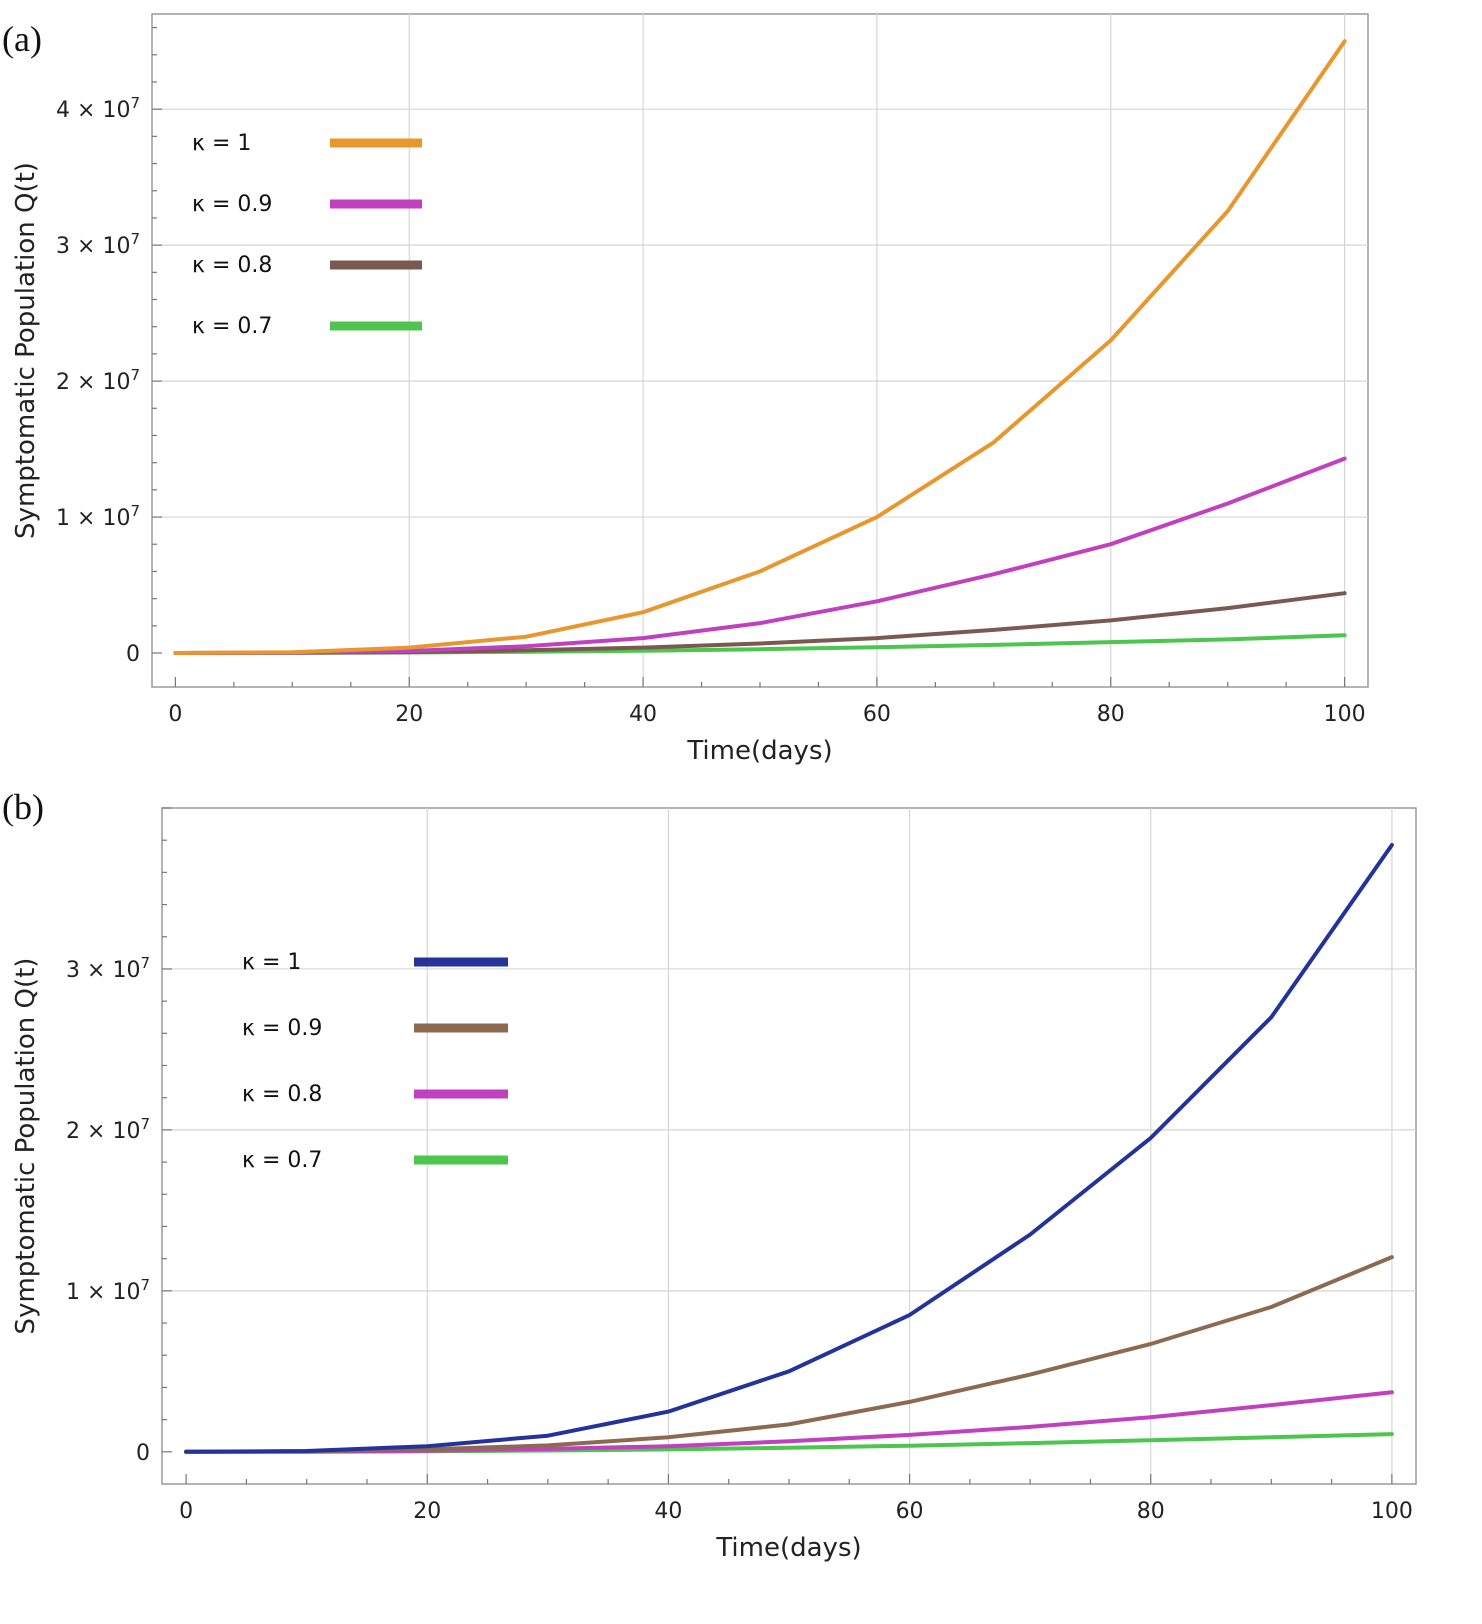 The image size is (1482, 1624). What do you see at coordinates (98, 108) in the screenshot?
I see `y-tick-label: 4 × 10⁷` at bounding box center [98, 108].